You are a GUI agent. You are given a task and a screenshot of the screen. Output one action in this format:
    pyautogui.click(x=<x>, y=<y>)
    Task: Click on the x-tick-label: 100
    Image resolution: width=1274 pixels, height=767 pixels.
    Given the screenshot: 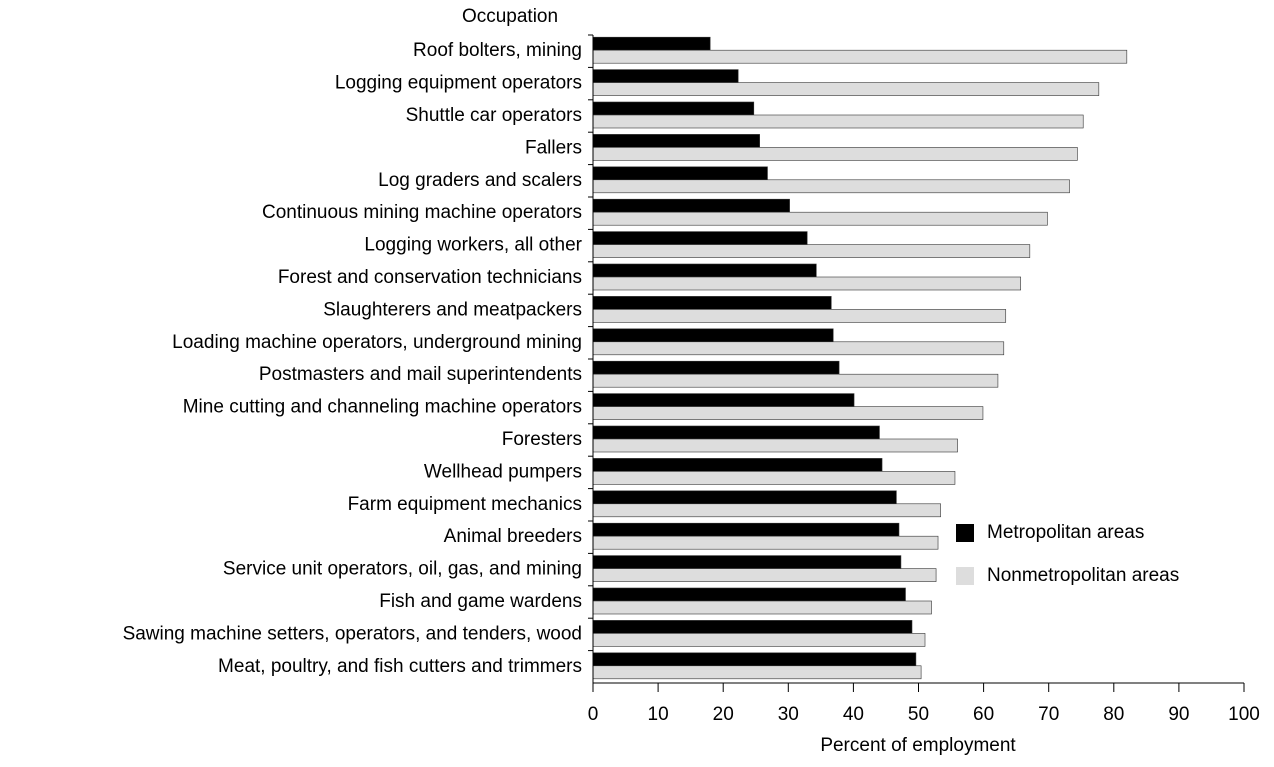 What is the action you would take?
    pyautogui.click(x=1244, y=714)
    